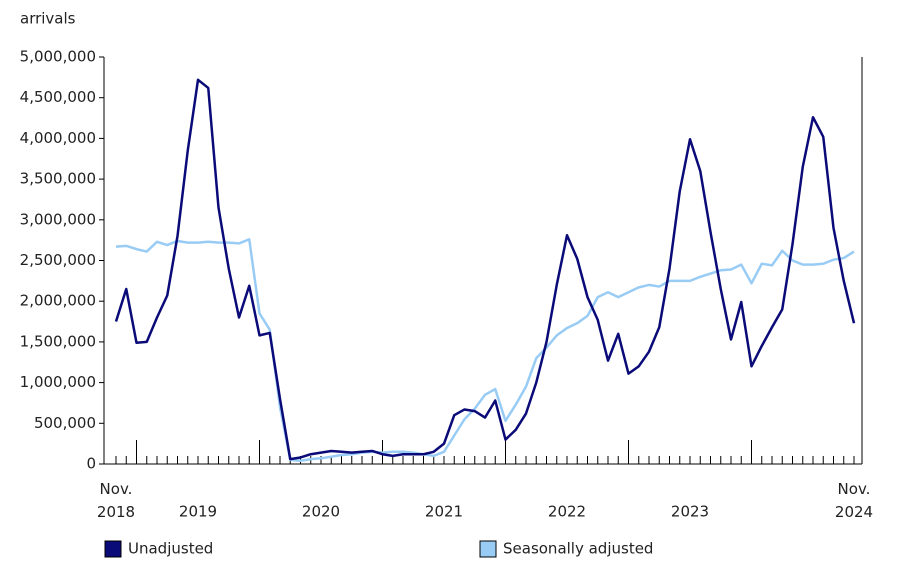 Image resolution: width=907 pixels, height=573 pixels. I want to click on y-tick-label: 1,000,000, so click(58, 382).